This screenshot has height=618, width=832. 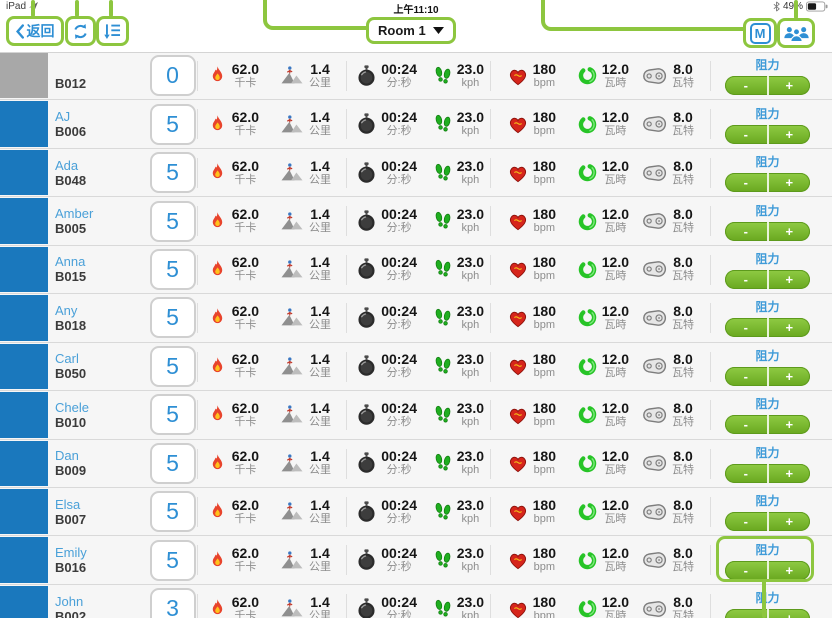 What do you see at coordinates (320, 553) in the screenshot?
I see `distance-value: 1.4` at bounding box center [320, 553].